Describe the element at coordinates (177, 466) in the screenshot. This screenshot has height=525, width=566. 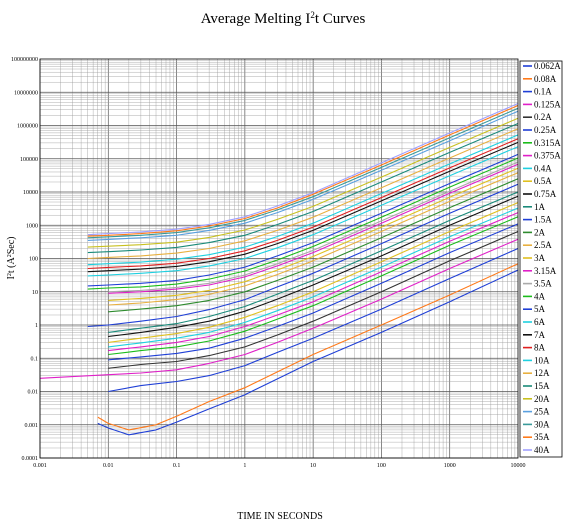
I see `x-tick-label: 0.1` at that location.